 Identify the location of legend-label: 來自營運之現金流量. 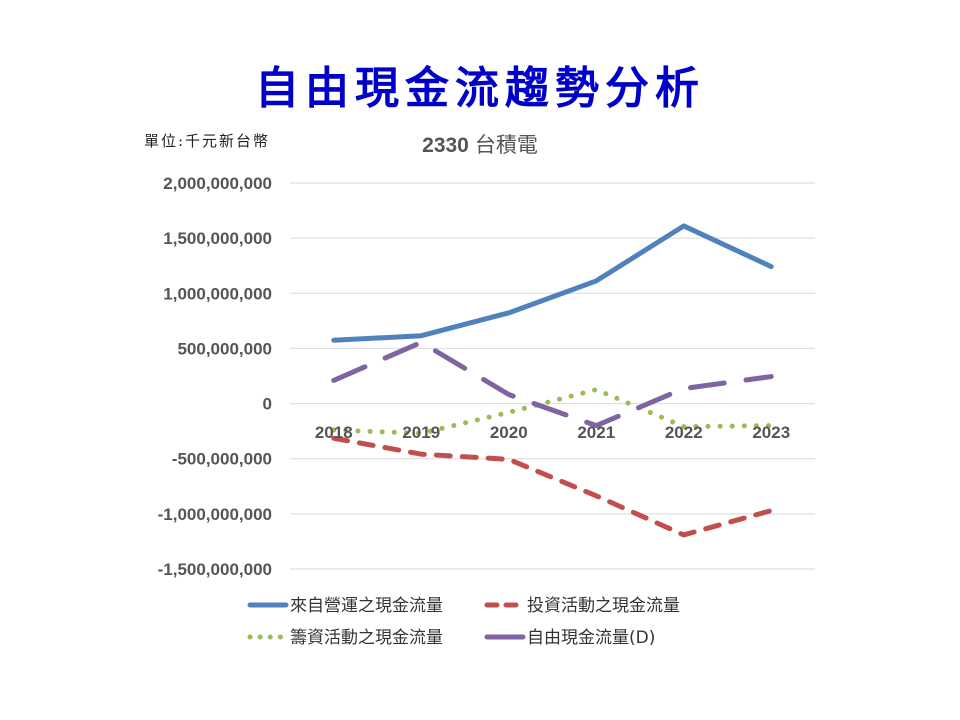
(366, 606).